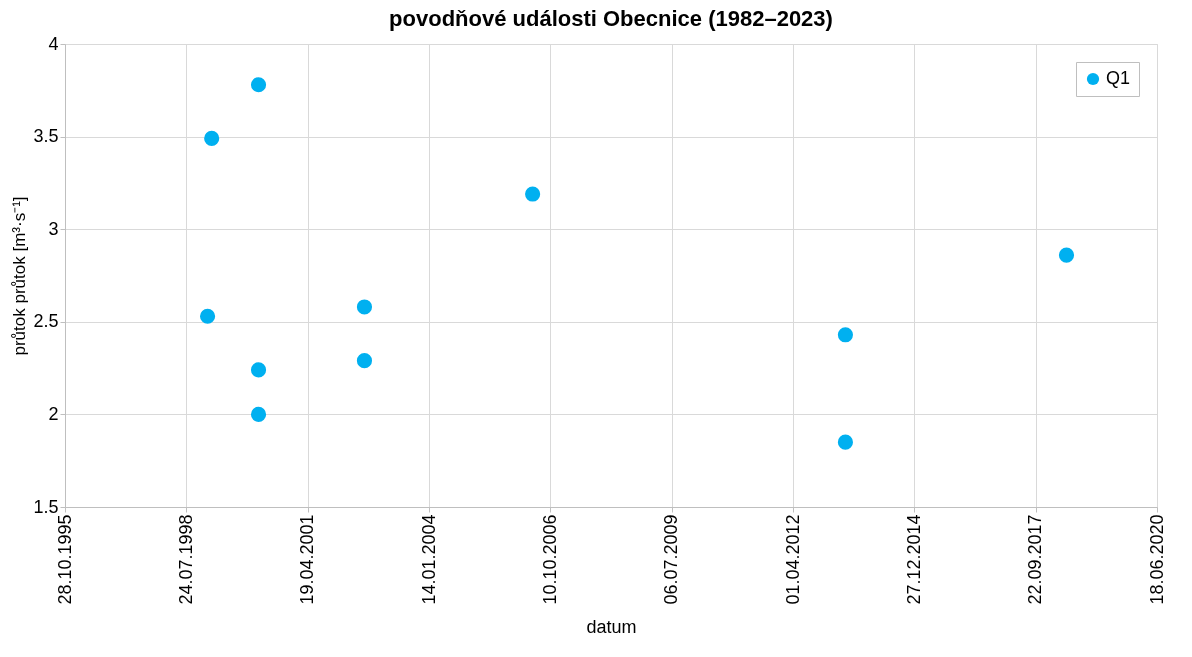 The height and width of the screenshot is (657, 1192). I want to click on x-axis-title: datum, so click(611, 626).